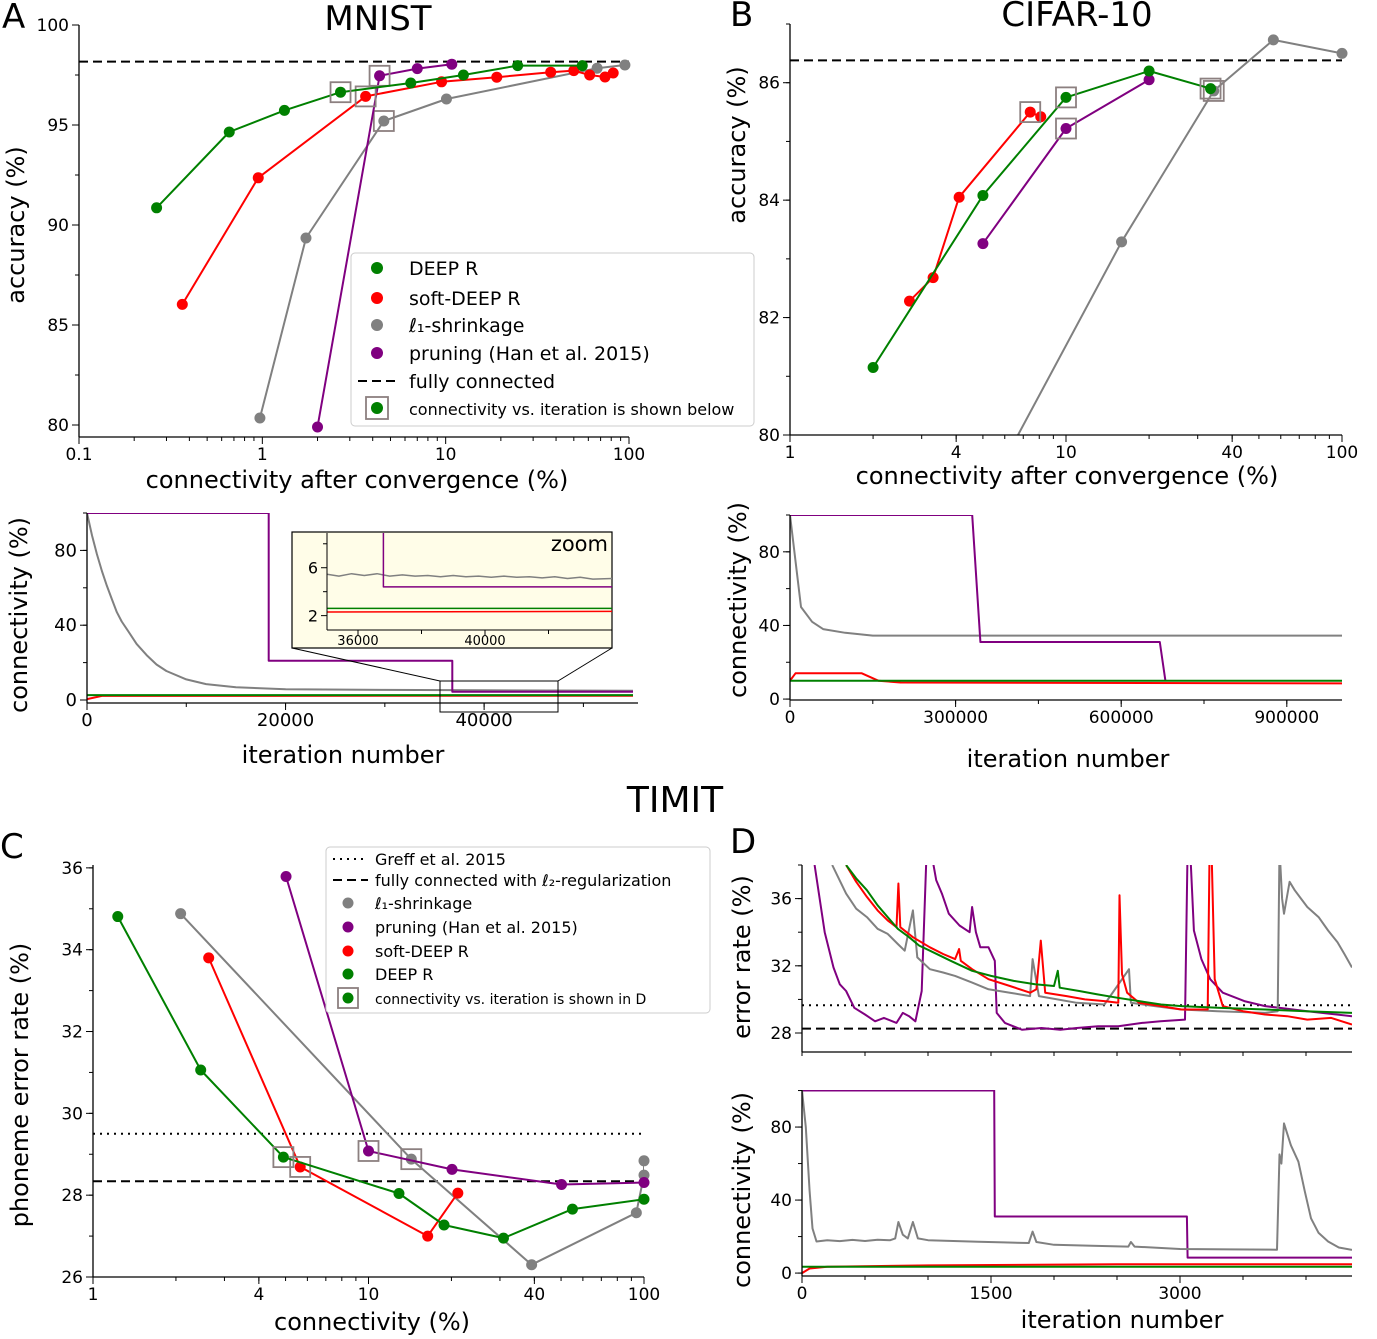  Describe the element at coordinates (742, 1190) in the screenshot. I see `y-axis-label: connectivity (%)` at that location.